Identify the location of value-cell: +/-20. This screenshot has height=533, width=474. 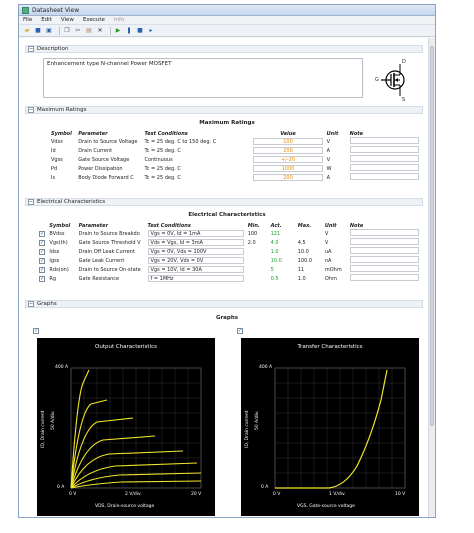
(287, 159).